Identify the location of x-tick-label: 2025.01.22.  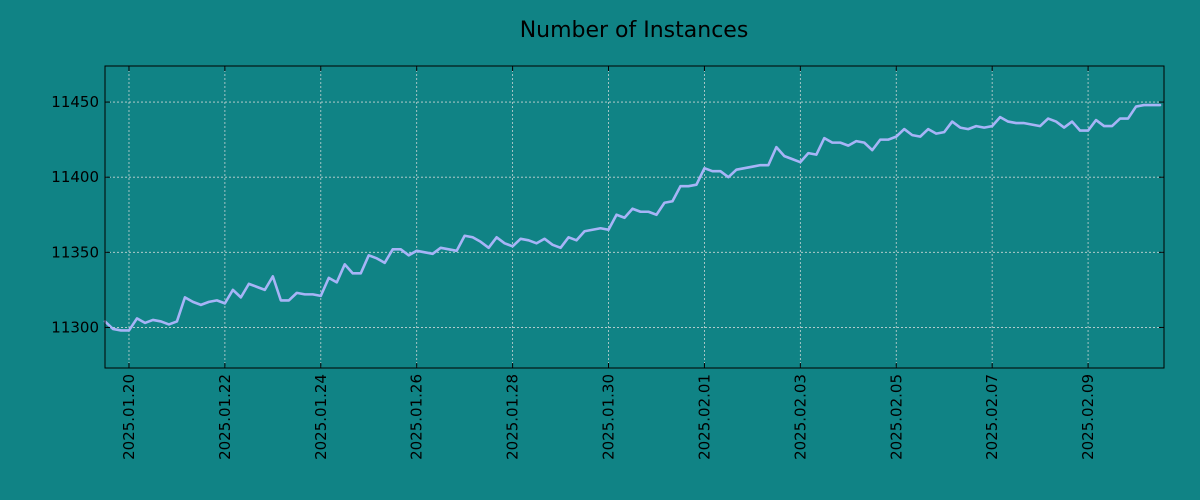
(225, 417).